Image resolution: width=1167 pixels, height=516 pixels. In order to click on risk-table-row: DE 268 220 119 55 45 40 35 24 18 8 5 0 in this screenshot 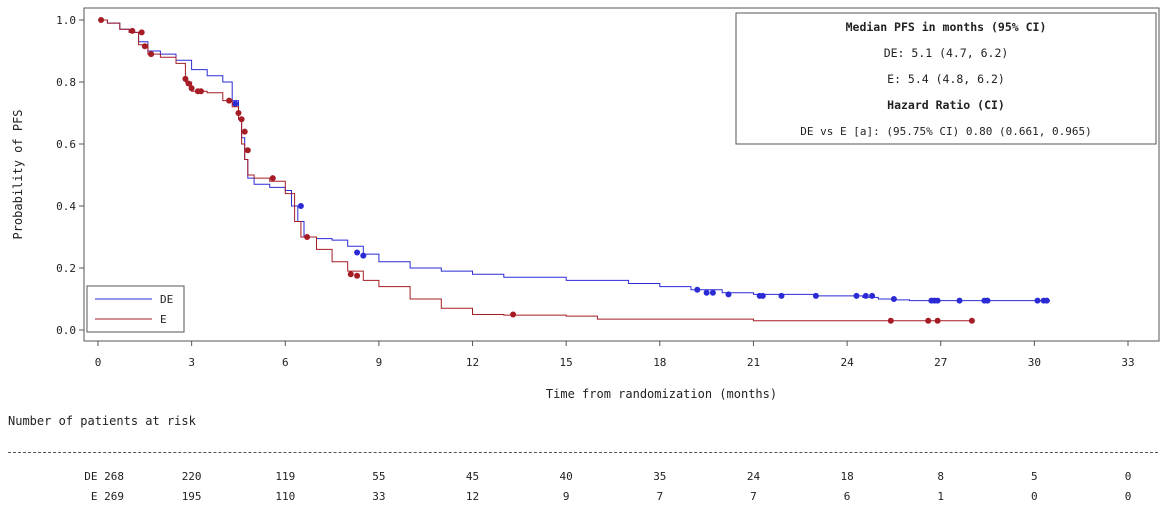, I will do `click(583, 478)`.